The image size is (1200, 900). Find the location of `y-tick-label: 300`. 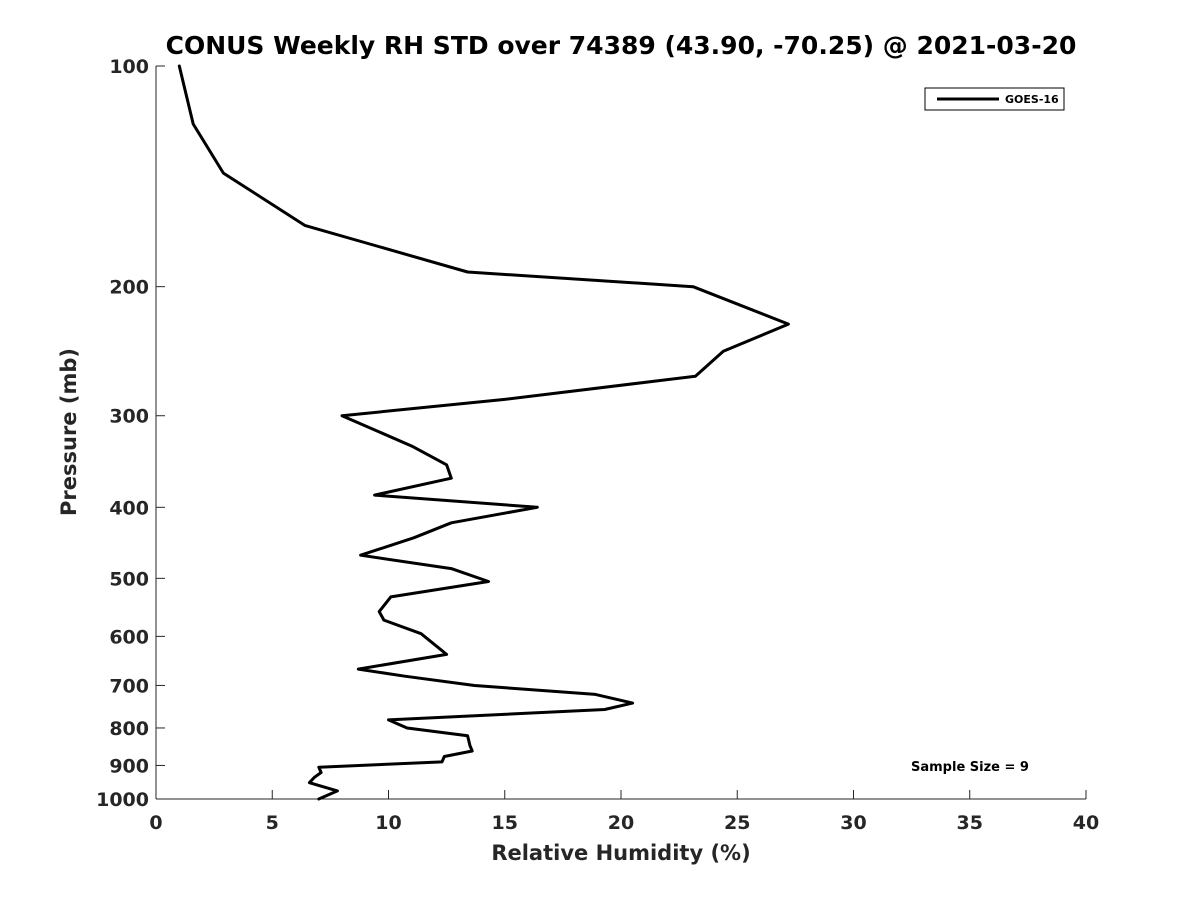

y-tick-label: 300 is located at coordinates (129, 417).